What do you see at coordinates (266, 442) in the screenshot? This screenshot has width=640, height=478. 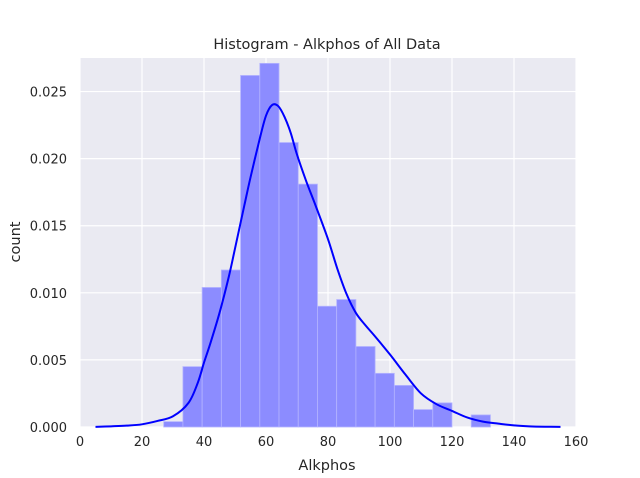 I see `x-tick-label: 60` at bounding box center [266, 442].